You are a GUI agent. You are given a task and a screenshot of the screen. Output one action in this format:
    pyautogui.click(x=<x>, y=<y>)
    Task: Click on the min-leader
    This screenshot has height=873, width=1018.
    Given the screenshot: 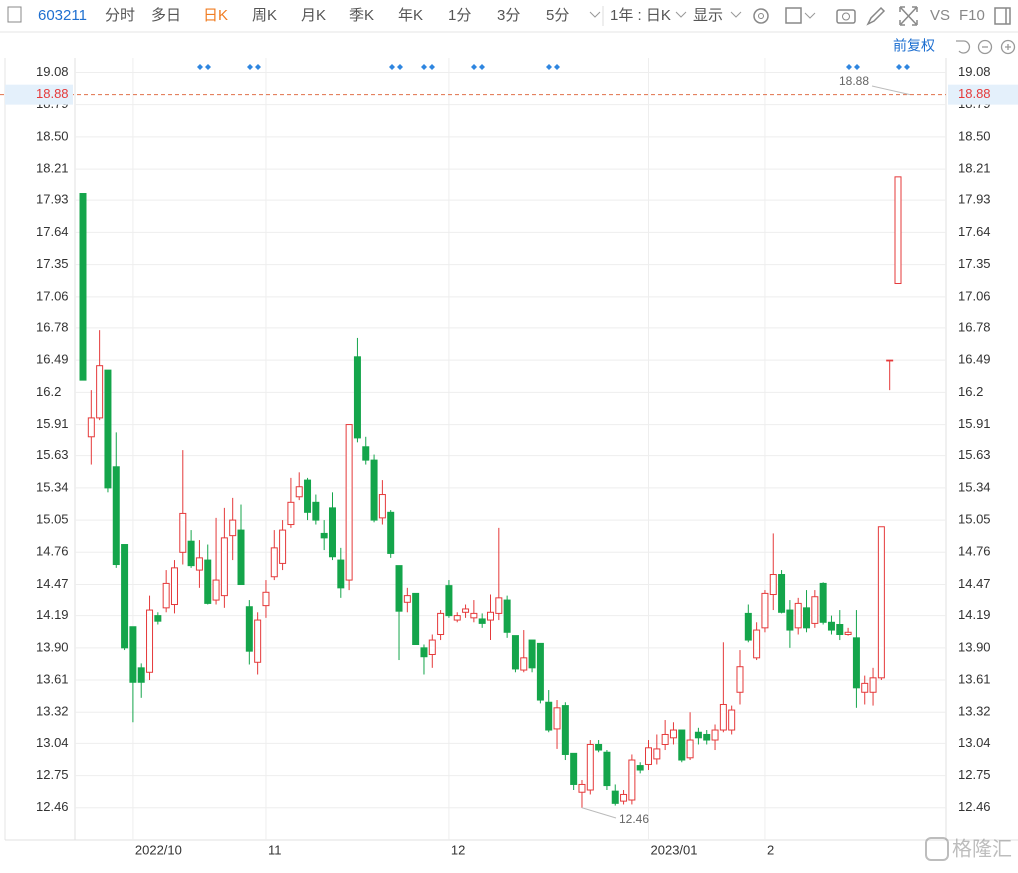 What is the action you would take?
    pyautogui.click(x=599, y=813)
    